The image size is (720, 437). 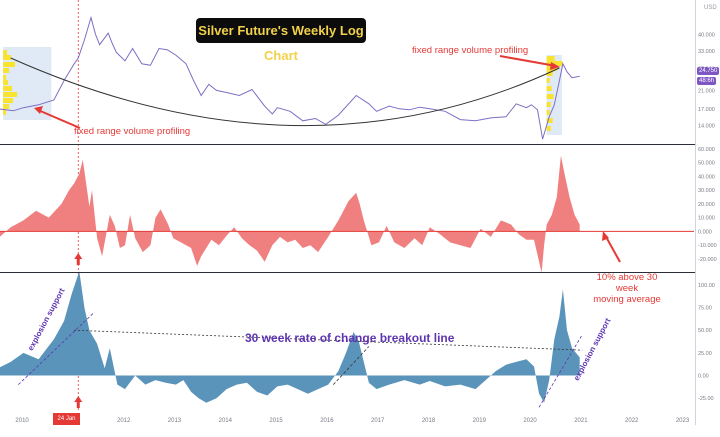 What do you see at coordinates (707, 260) in the screenshot?
I see `deviation-axis-tick: -20.000` at bounding box center [707, 260].